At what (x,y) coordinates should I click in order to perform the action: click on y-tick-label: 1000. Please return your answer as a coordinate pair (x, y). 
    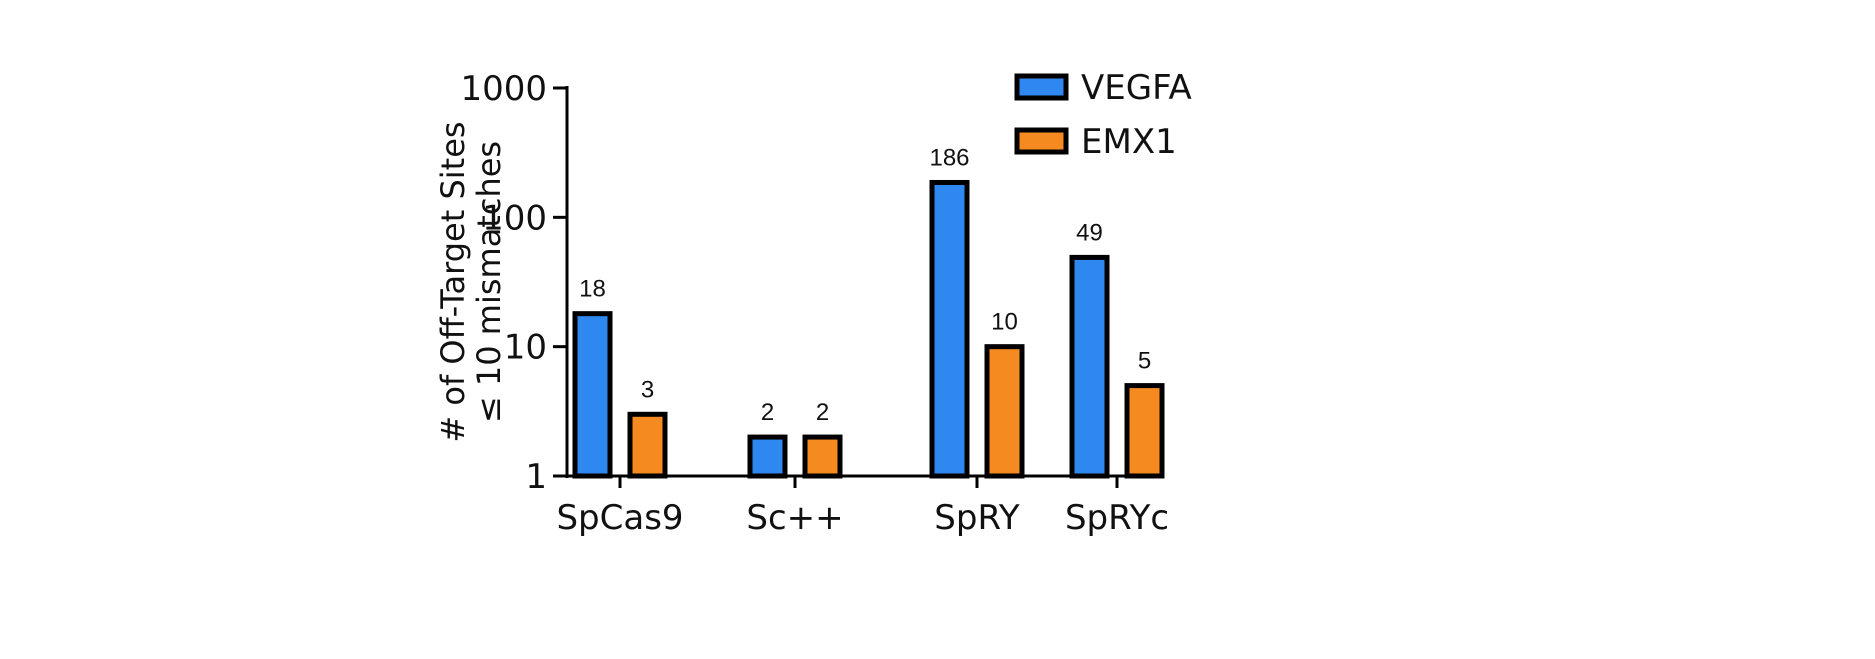
    Looking at the image, I should click on (503, 89).